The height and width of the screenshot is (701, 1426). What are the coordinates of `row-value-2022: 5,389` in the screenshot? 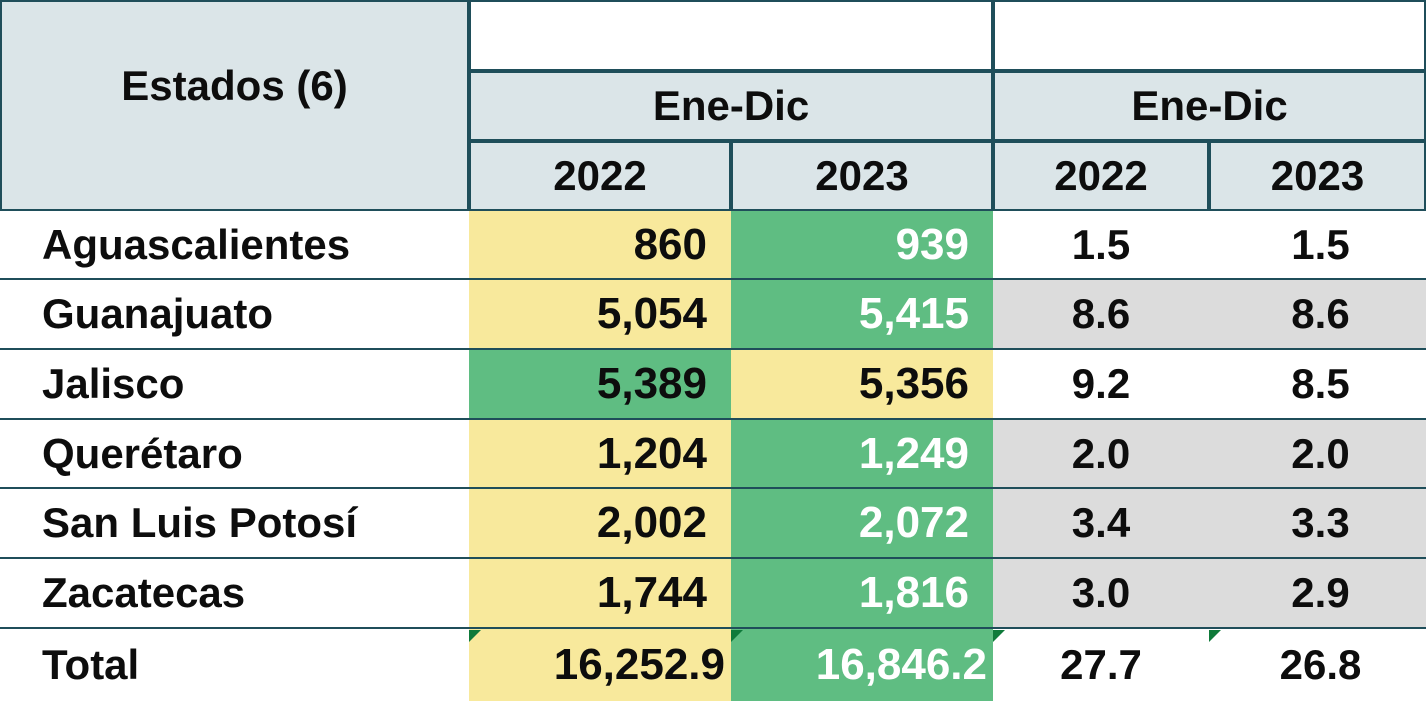 It's located at (600, 385).